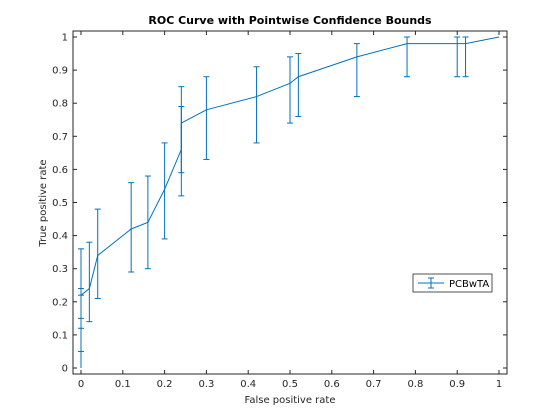 This screenshot has width=560, height=420. I want to click on y-axis-label: True positive rate, so click(43, 203).